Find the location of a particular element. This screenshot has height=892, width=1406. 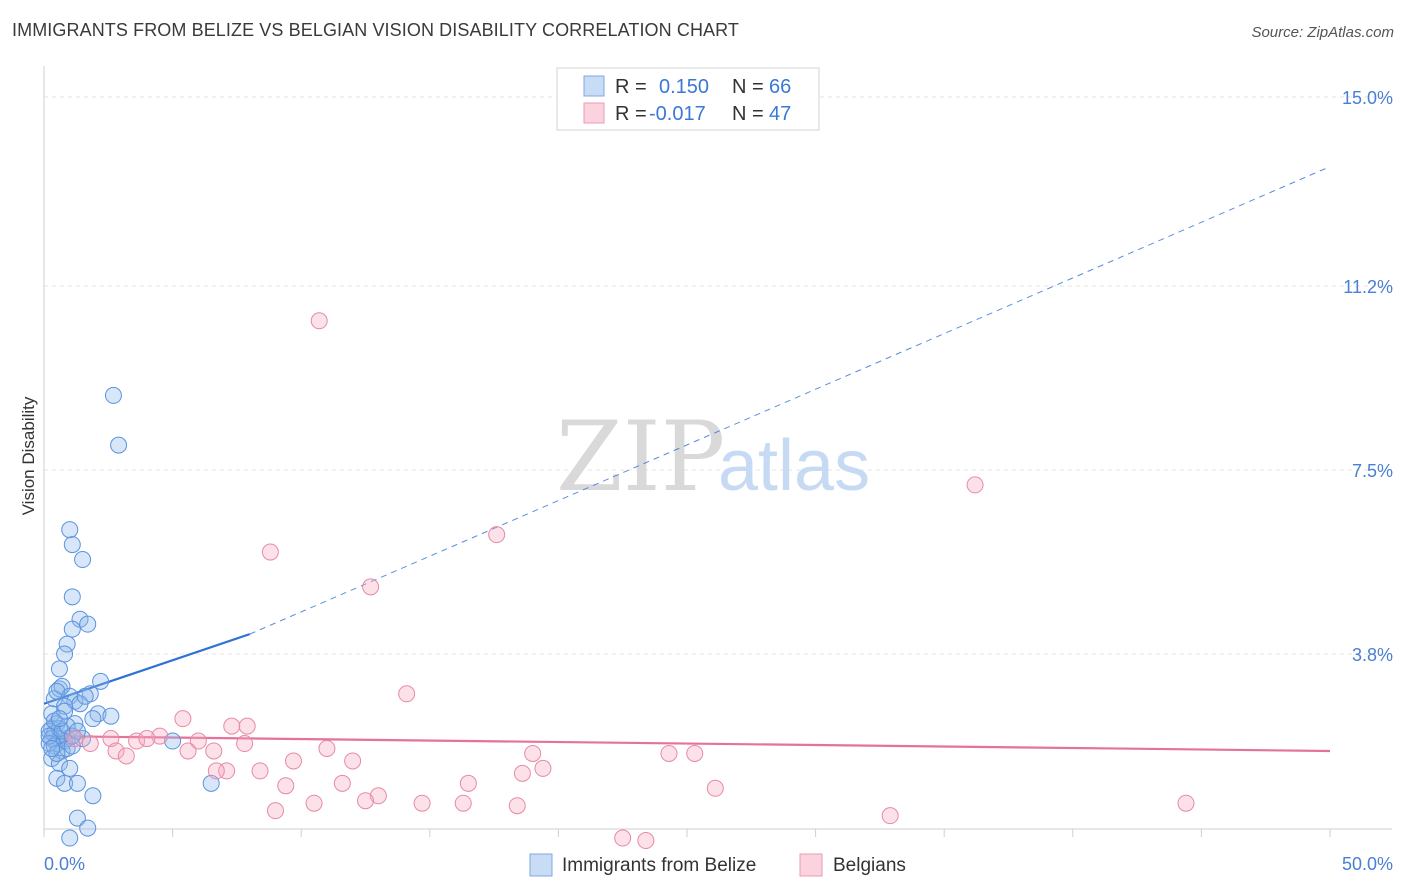

watermark-atlas: atlas is located at coordinates (794, 466).